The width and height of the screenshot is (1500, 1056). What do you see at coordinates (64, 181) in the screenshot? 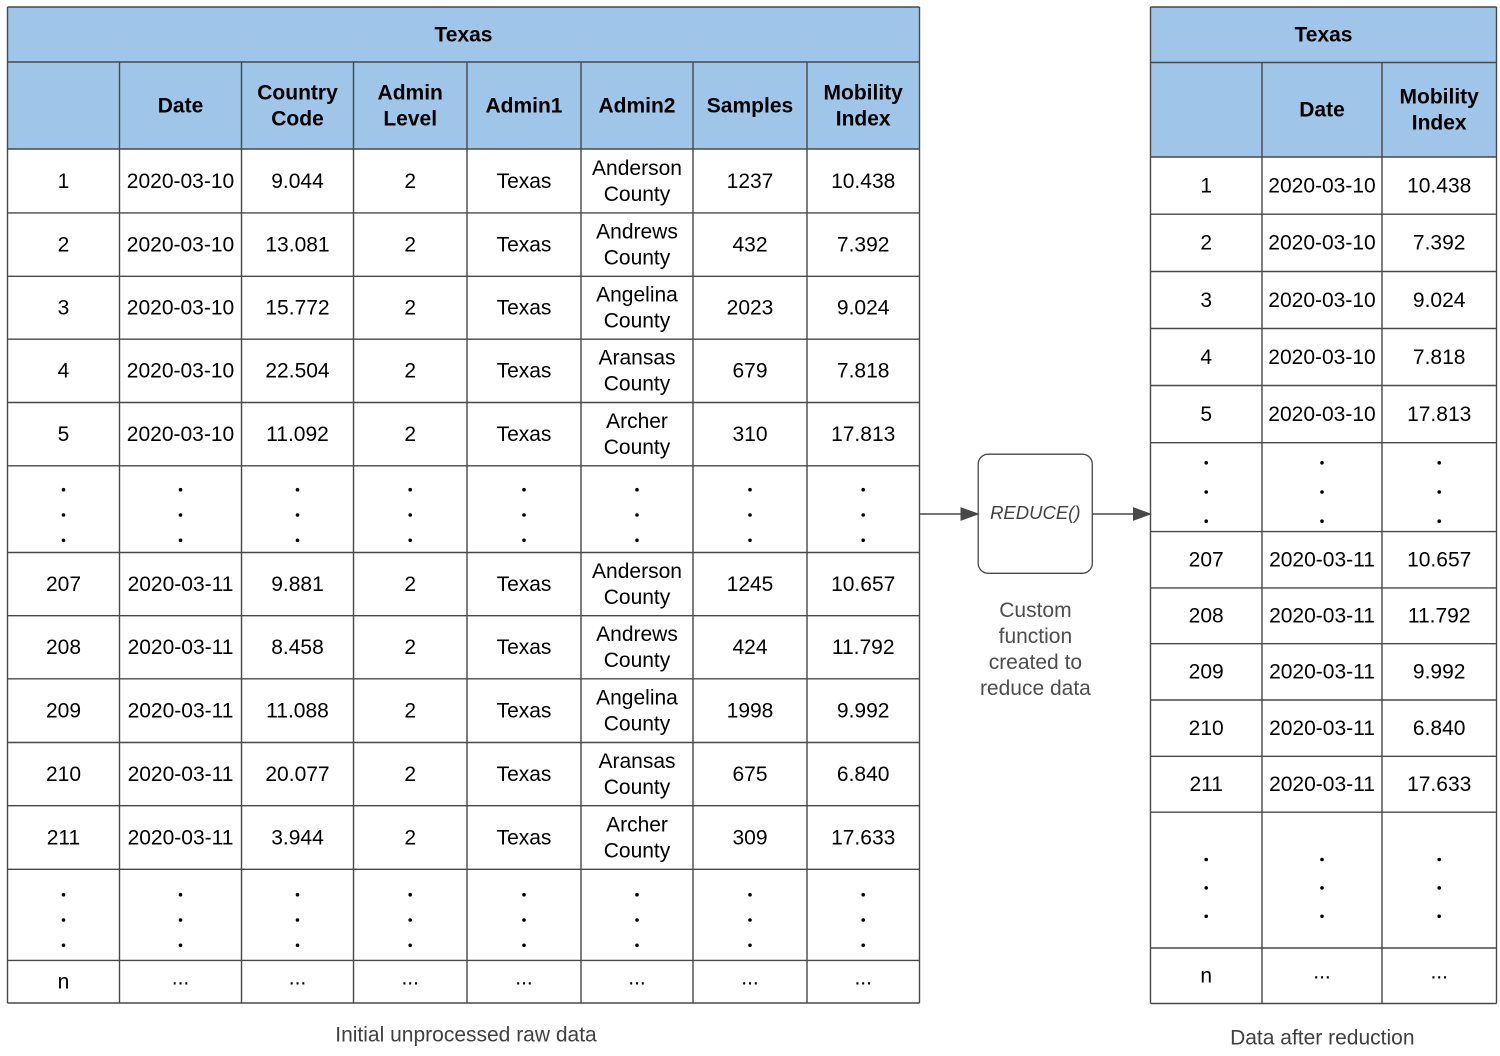
I see `svg-text: 1` at bounding box center [64, 181].